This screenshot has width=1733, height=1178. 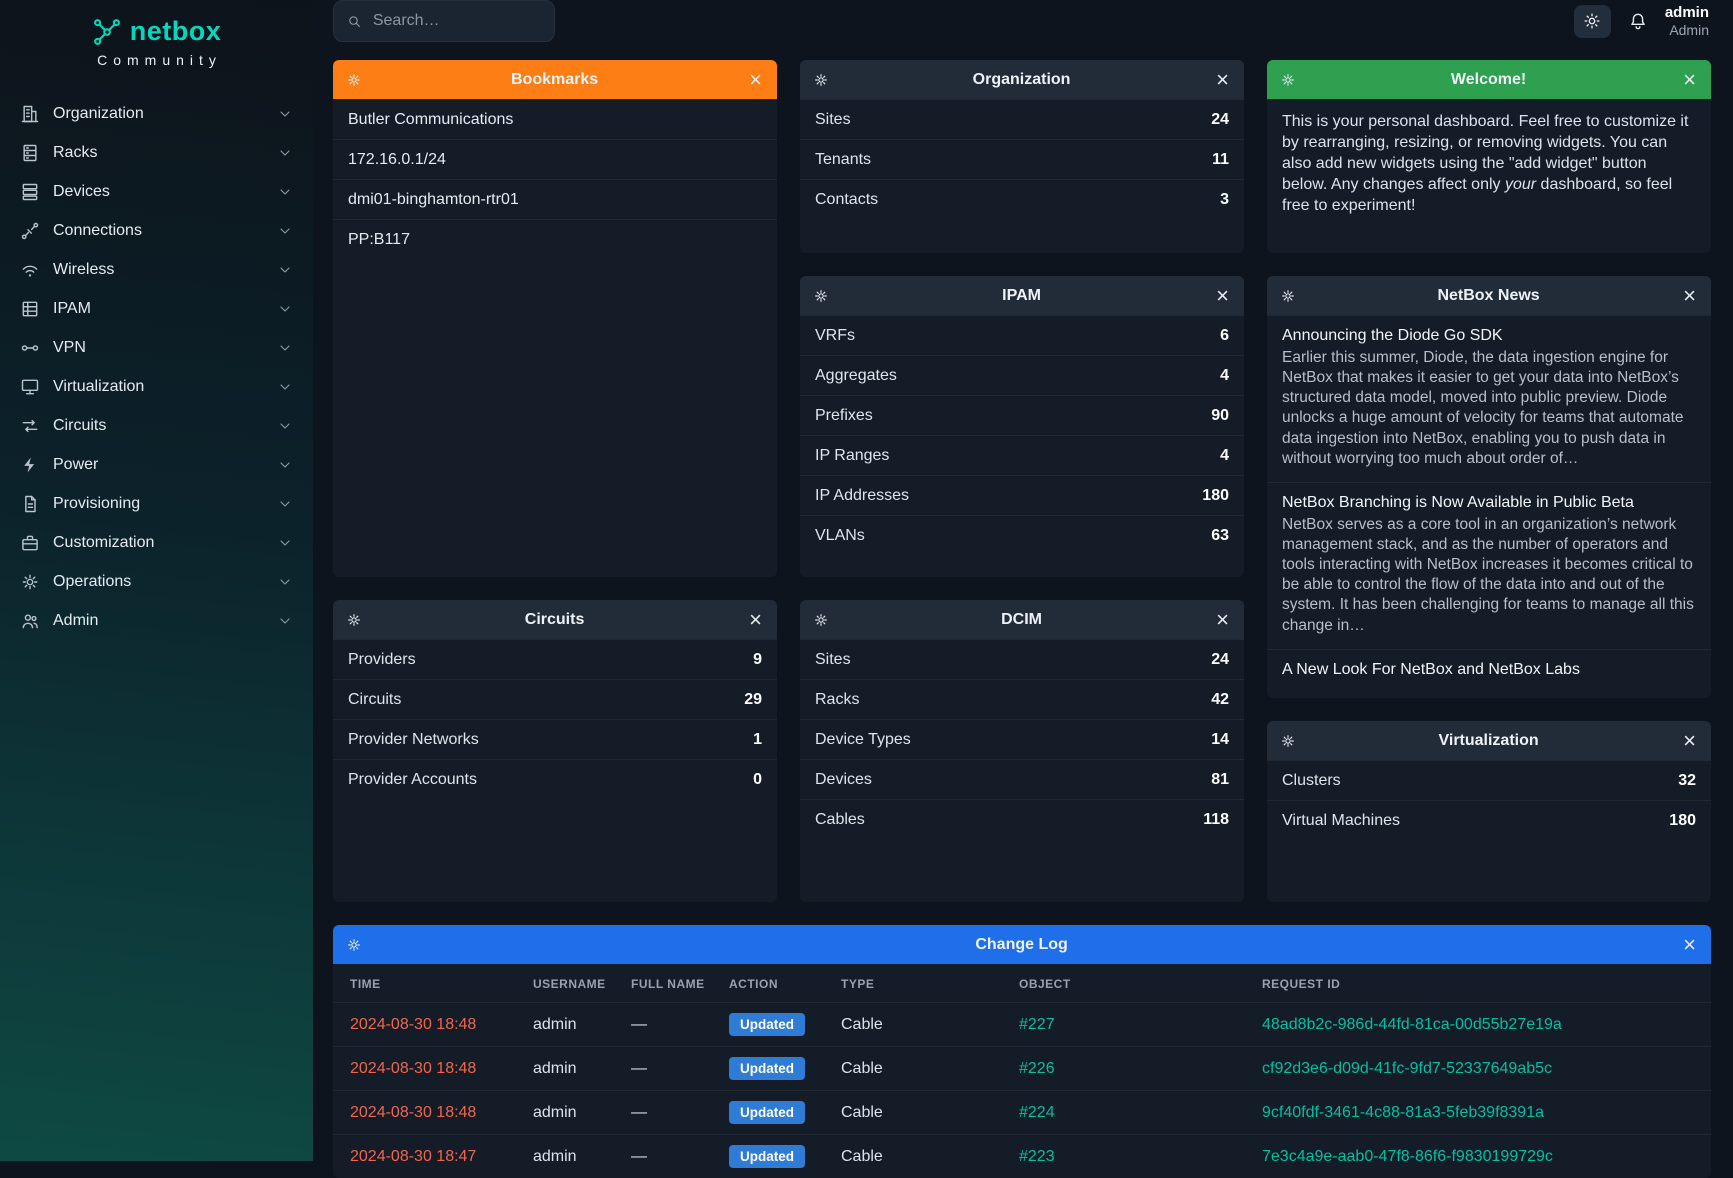 I want to click on changelog-object-link: #226, so click(x=1037, y=1068).